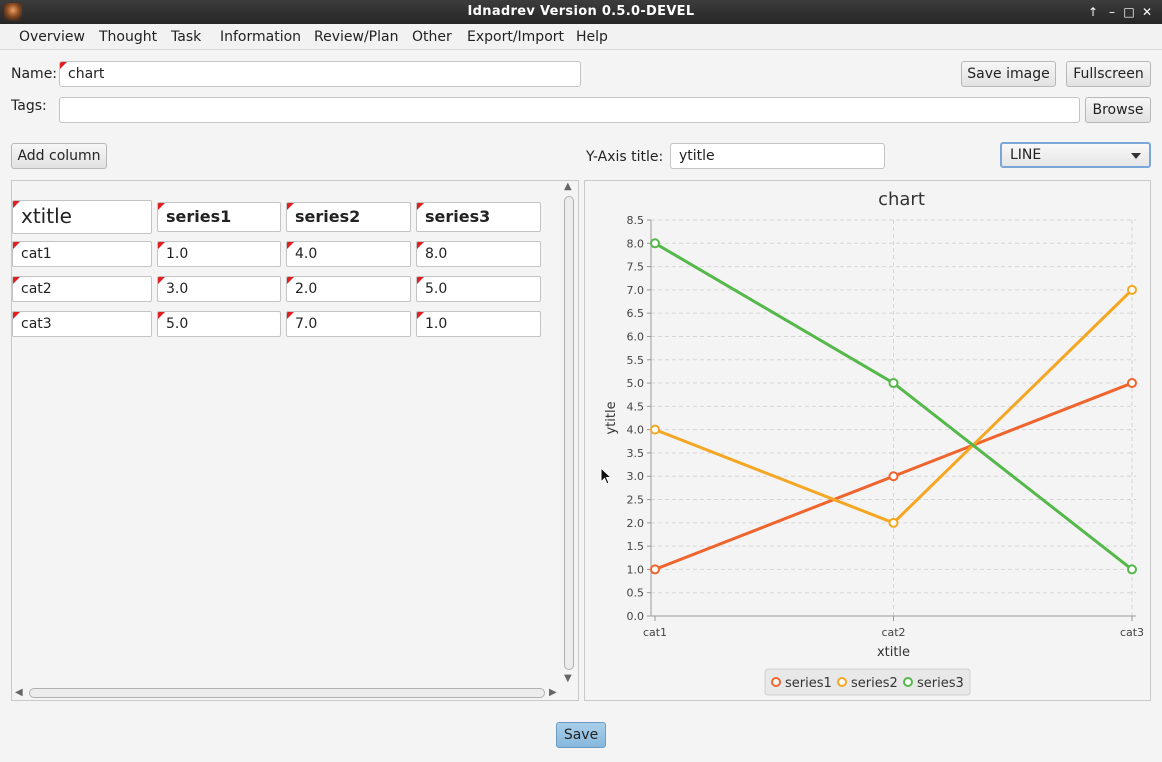 This screenshot has width=1162, height=762. Describe the element at coordinates (842, 682) in the screenshot. I see `legend-marker-series2` at that location.